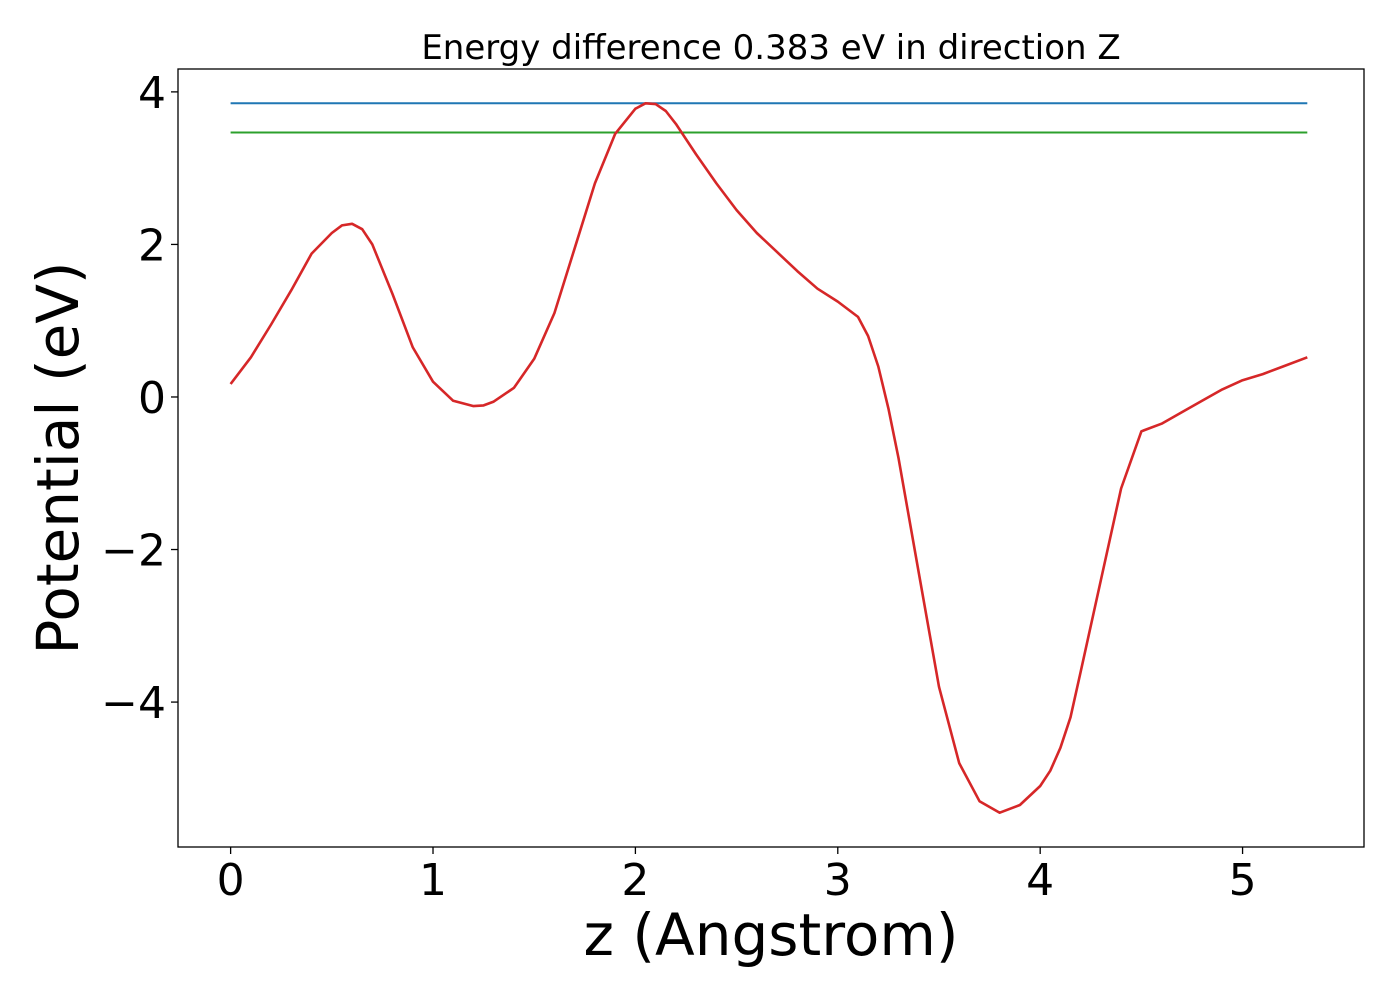 Image resolution: width=1400 pixels, height=1000 pixels. What do you see at coordinates (133, 703) in the screenshot?
I see `y-tick-label: −4` at bounding box center [133, 703].